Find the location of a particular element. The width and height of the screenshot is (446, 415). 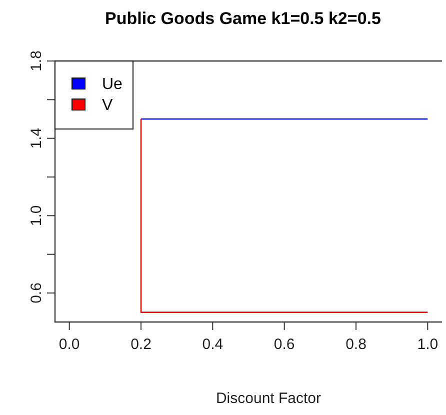

y-tick-label: 1.0 is located at coordinates (36, 215).